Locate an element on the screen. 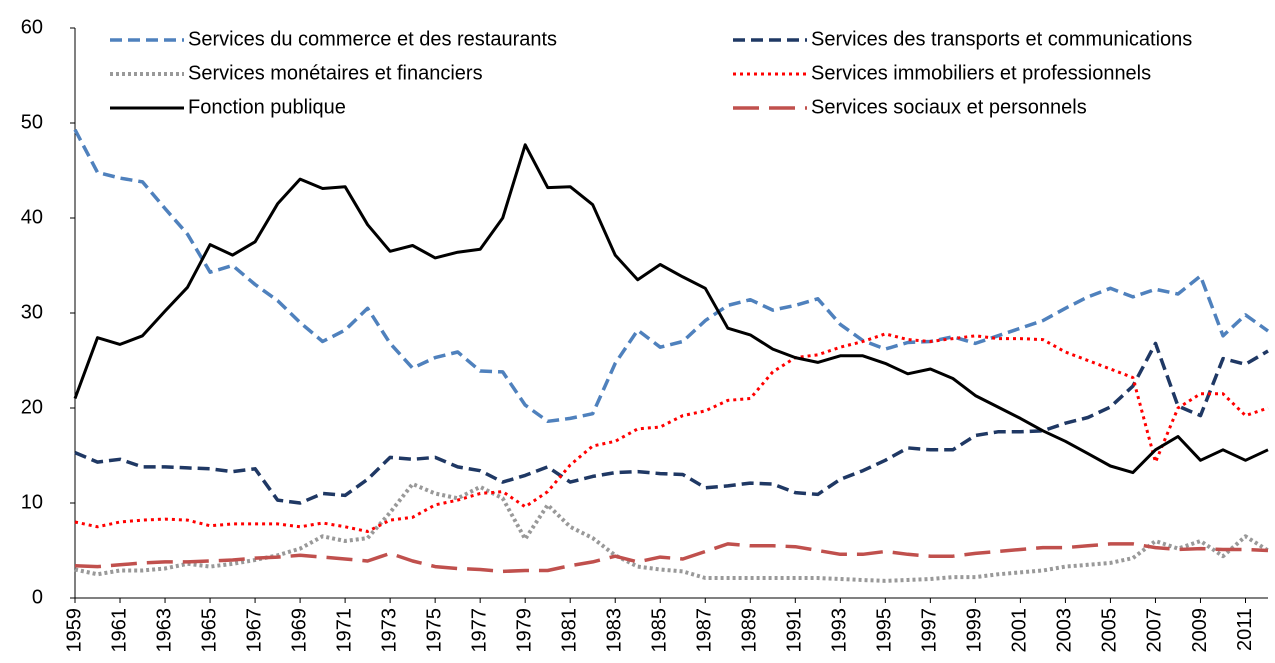 The height and width of the screenshot is (663, 1275). x-tick-label: 1969 is located at coordinates (299, 630).